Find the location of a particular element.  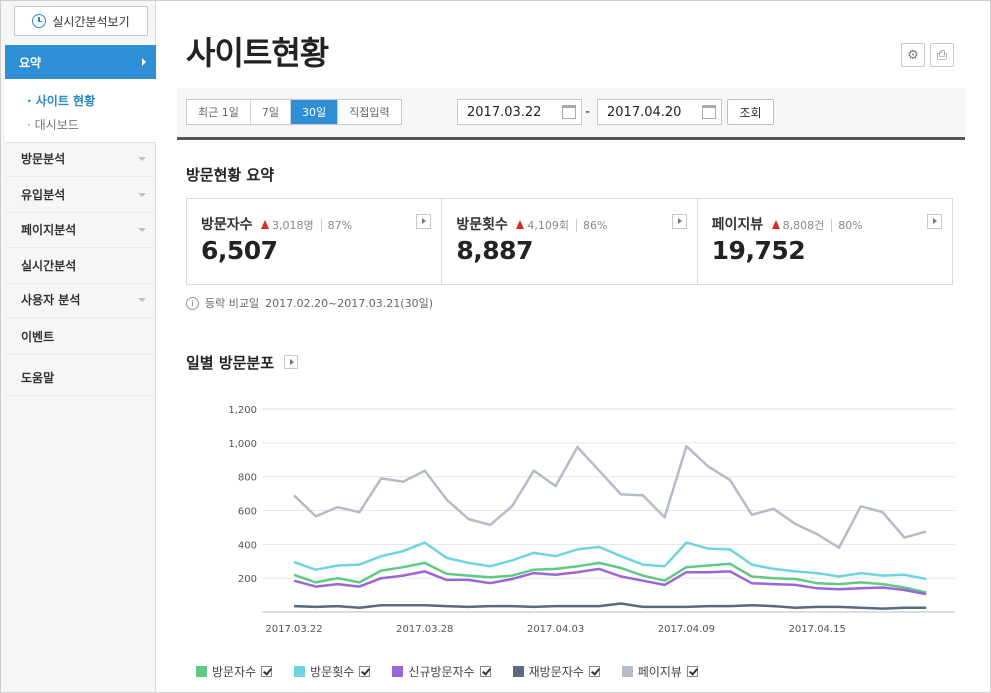

card-delta-pct: 80% is located at coordinates (847, 225).